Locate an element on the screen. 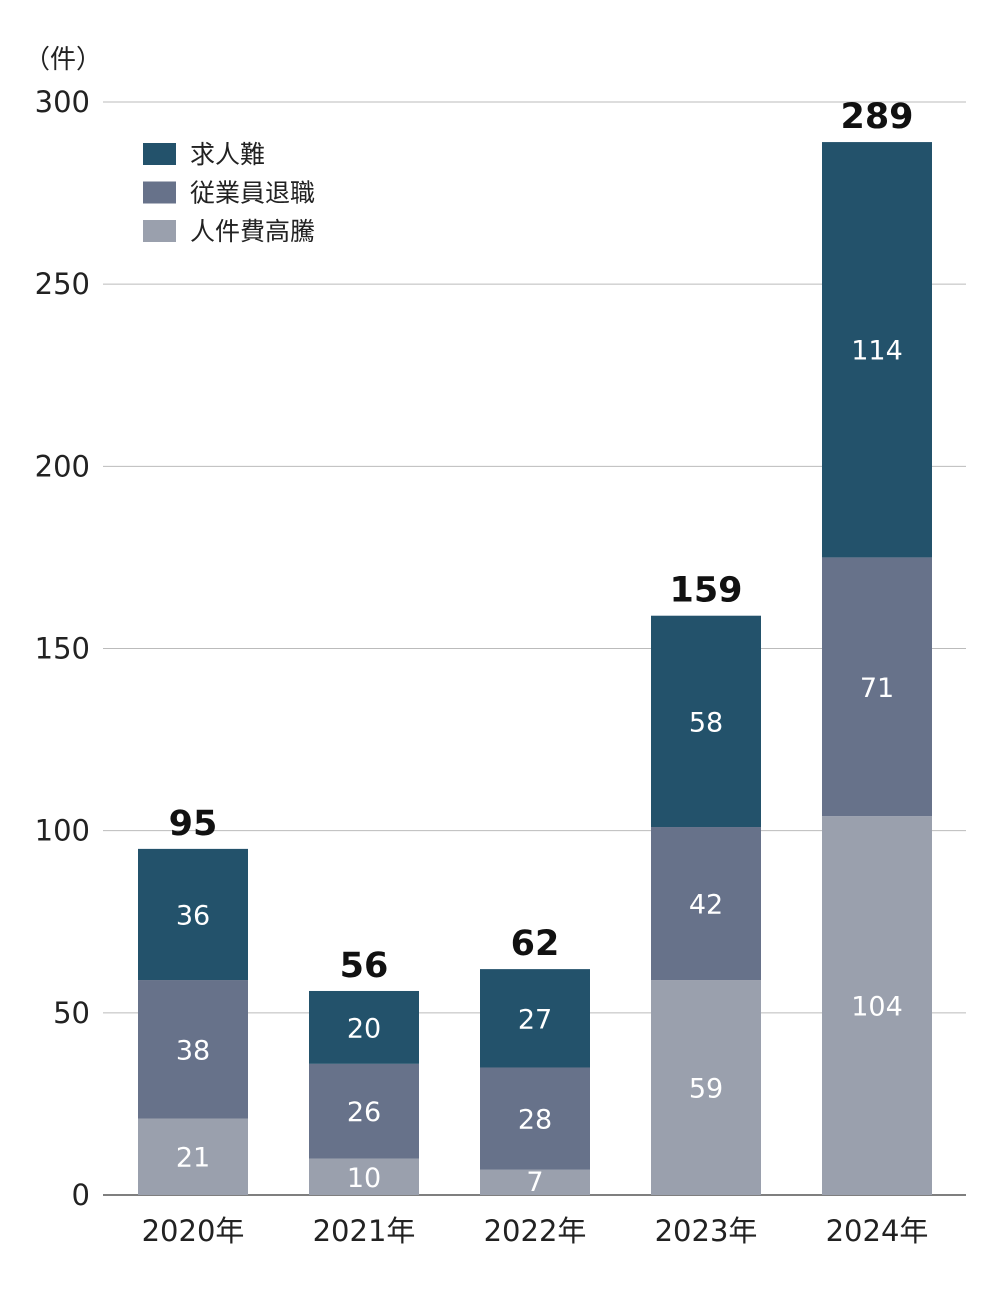 The height and width of the screenshot is (1289, 1000). y-tick-label: 0 is located at coordinates (81, 1195).